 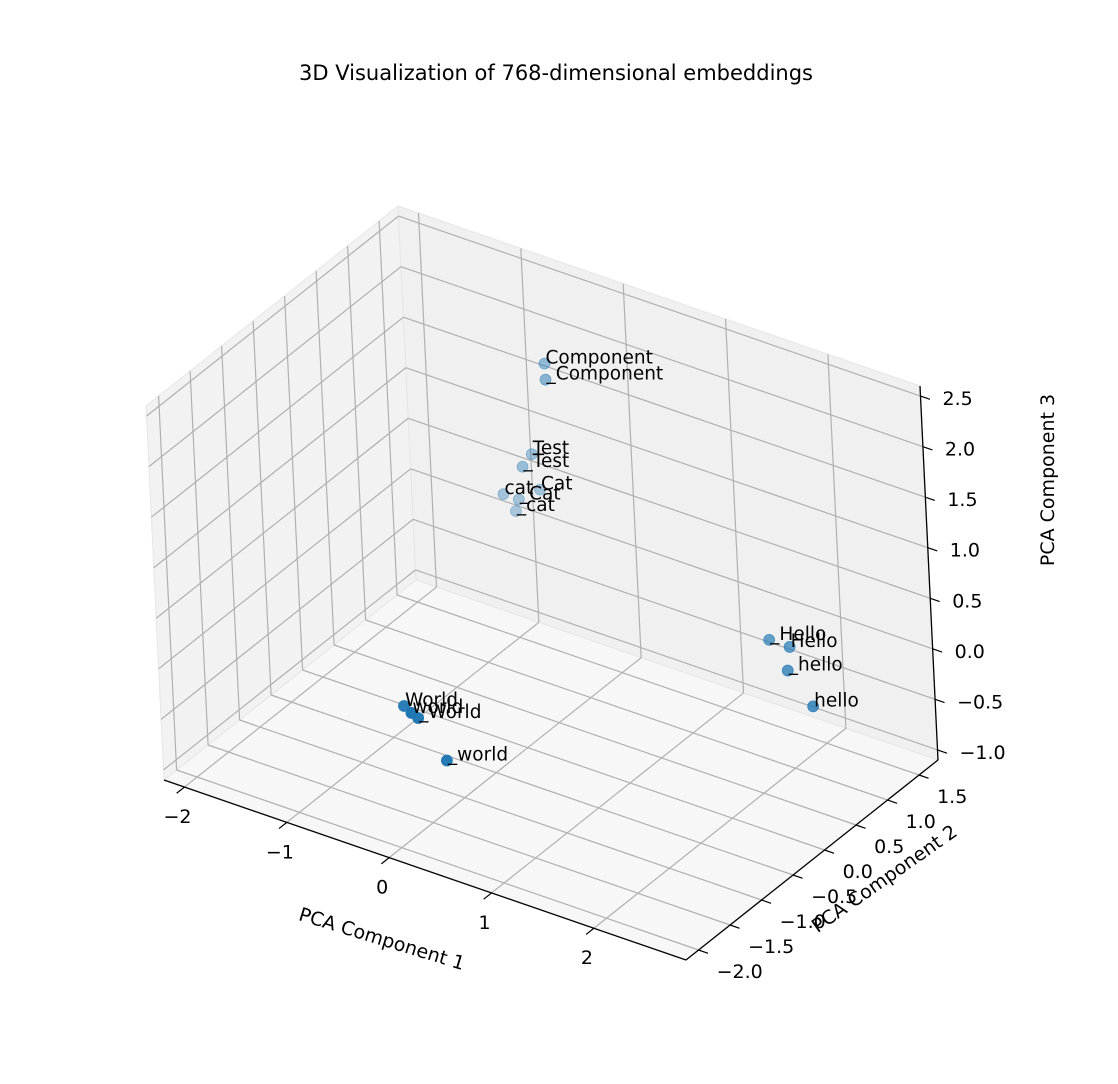 I want to click on point-label: hello, so click(x=836, y=700).